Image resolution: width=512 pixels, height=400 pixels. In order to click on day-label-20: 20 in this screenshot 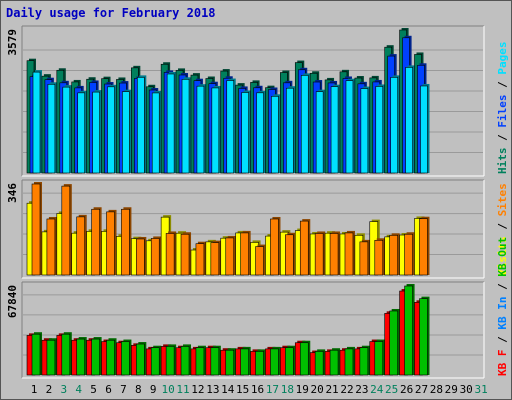, I will do `click(317, 389)`.